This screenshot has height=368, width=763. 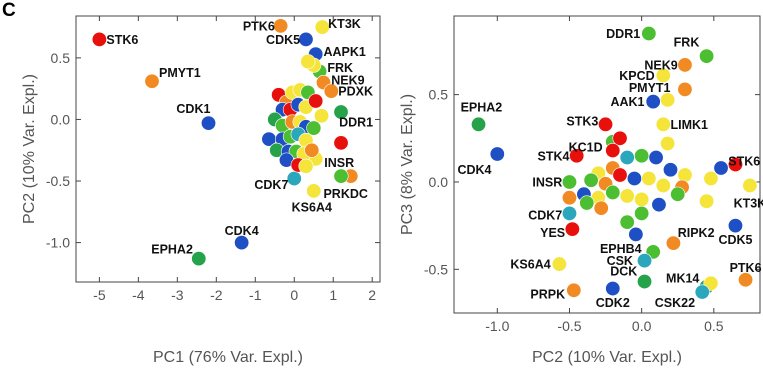 I want to click on point-label: YES, so click(x=552, y=233).